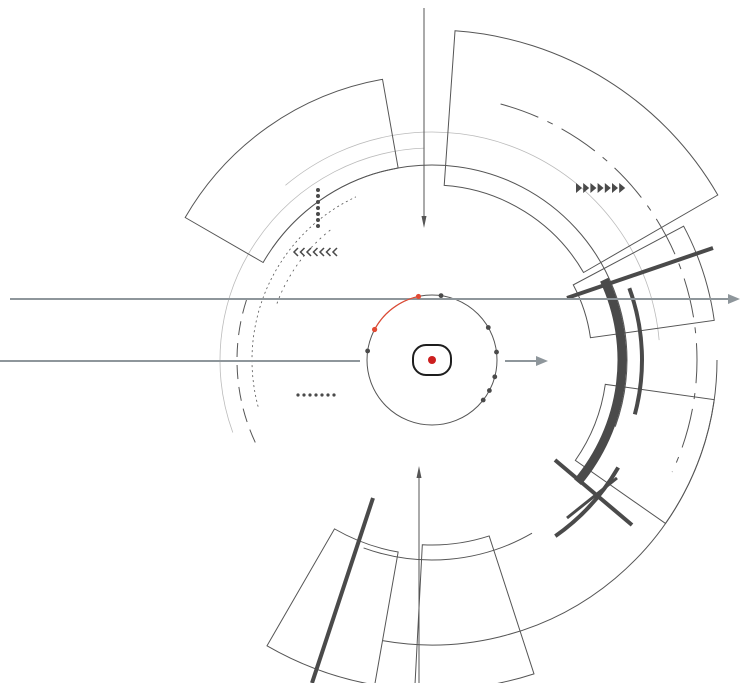  What do you see at coordinates (581, 152) in the screenshot?
I see `sector-upper-right` at bounding box center [581, 152].